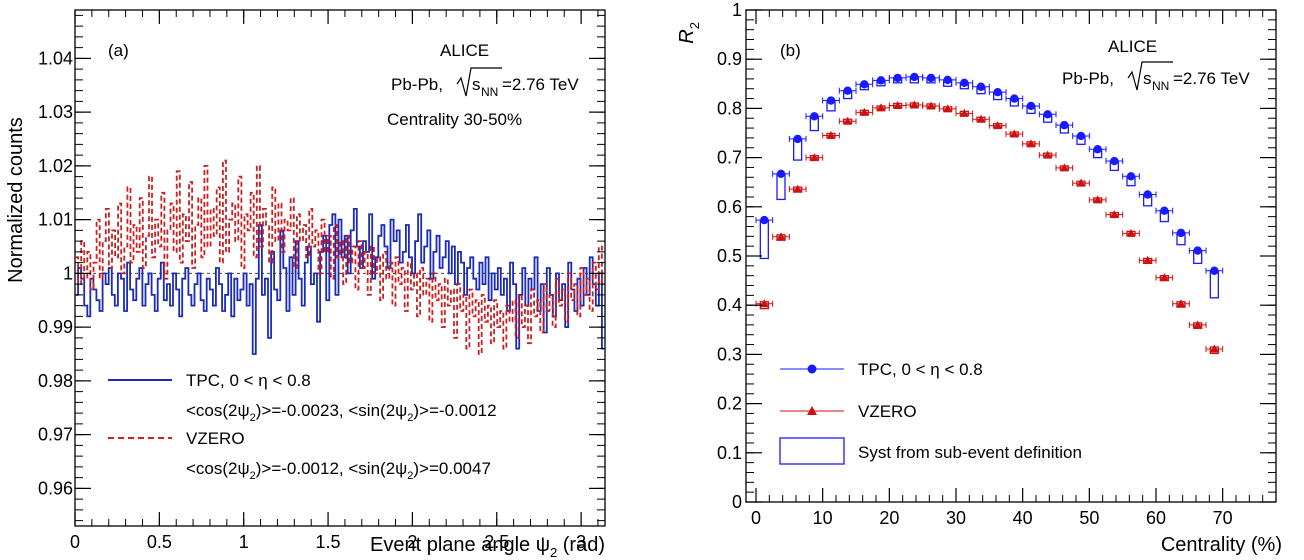 The width and height of the screenshot is (1304, 560). I want to click on legend-stats-tpc-a: <cos(2ψ2)>=-0.0023, <sin(2ψ2)>=-0.0012, so click(341, 412).